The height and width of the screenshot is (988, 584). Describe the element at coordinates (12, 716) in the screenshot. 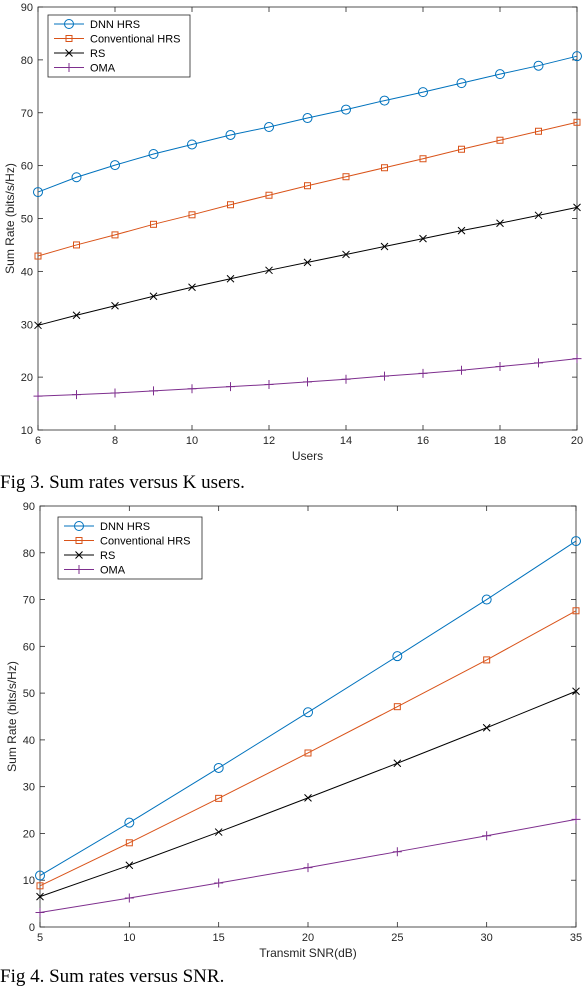

I see `y-axis-label: Sum Rate (bits/s/Hz)` at that location.